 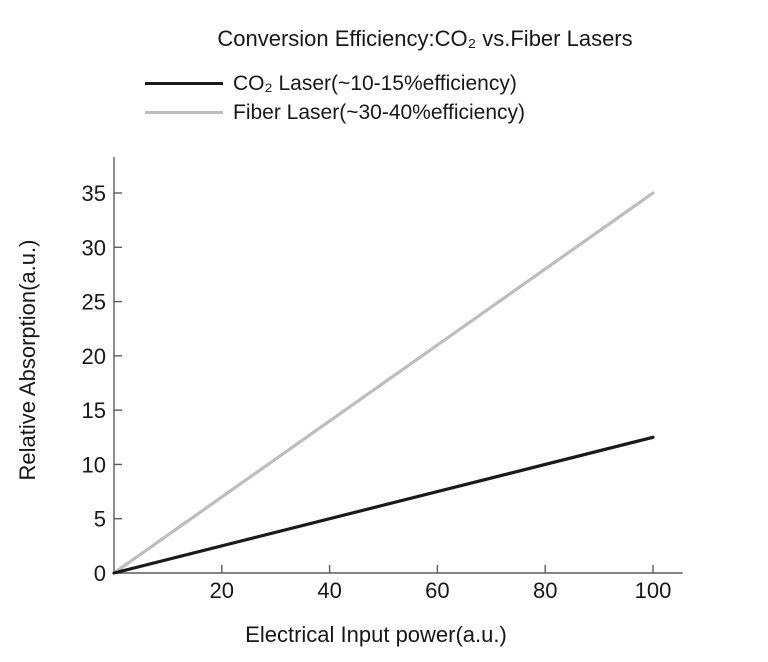 I want to click on y-tick-label: 10, so click(x=94, y=464).